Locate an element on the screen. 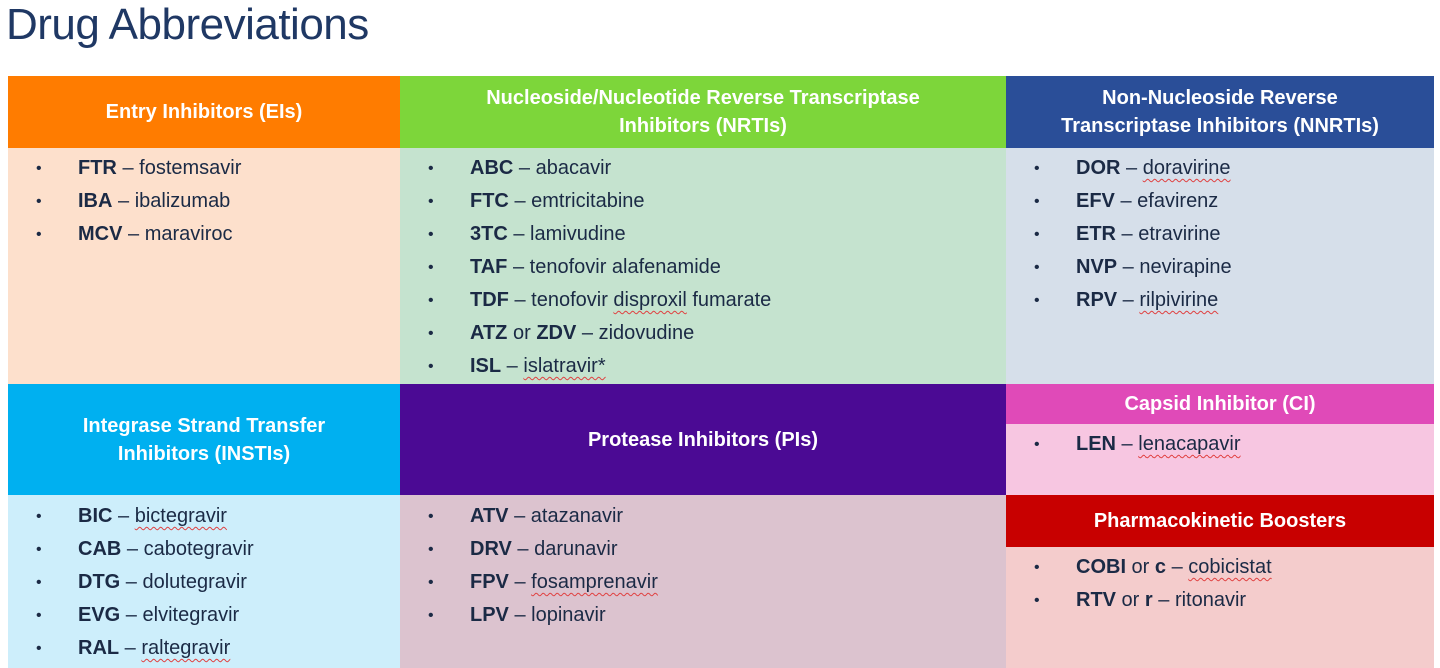 Image resolution: width=1440 pixels, height=668 pixels. list-item: EVG – elvitegravir is located at coordinates (204, 615).